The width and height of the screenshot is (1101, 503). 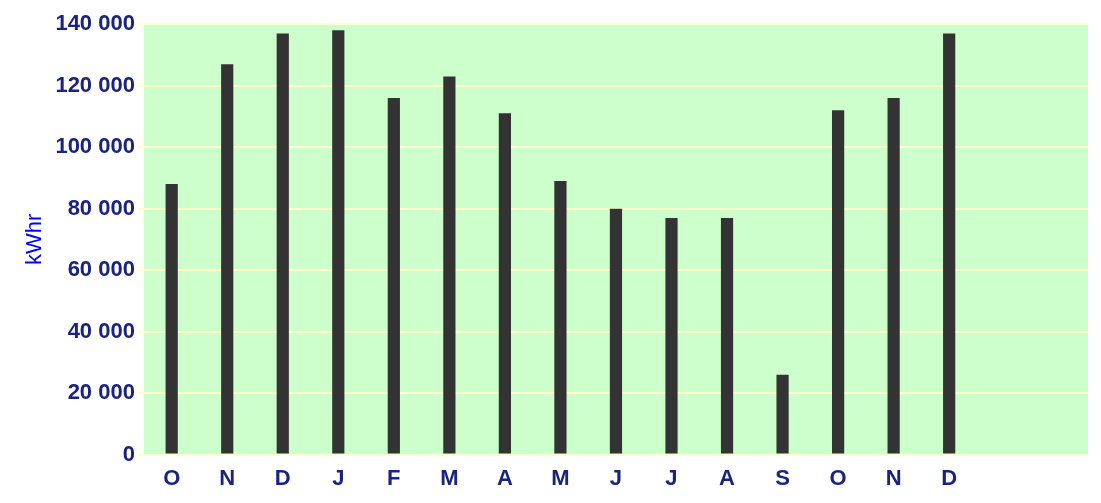 What do you see at coordinates (394, 477) in the screenshot?
I see `x-tick-label: F` at bounding box center [394, 477].